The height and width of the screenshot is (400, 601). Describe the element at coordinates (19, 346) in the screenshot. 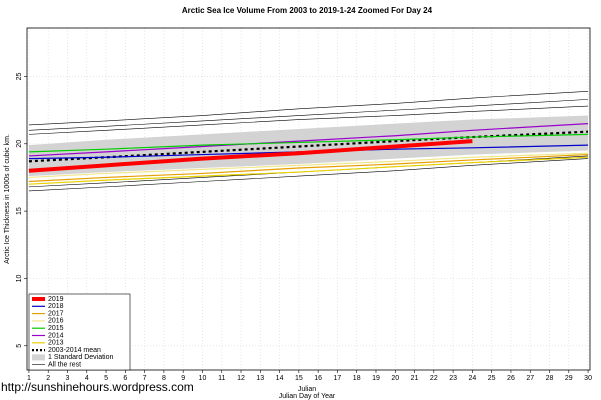

I see `y-tick-label: 5` at that location.